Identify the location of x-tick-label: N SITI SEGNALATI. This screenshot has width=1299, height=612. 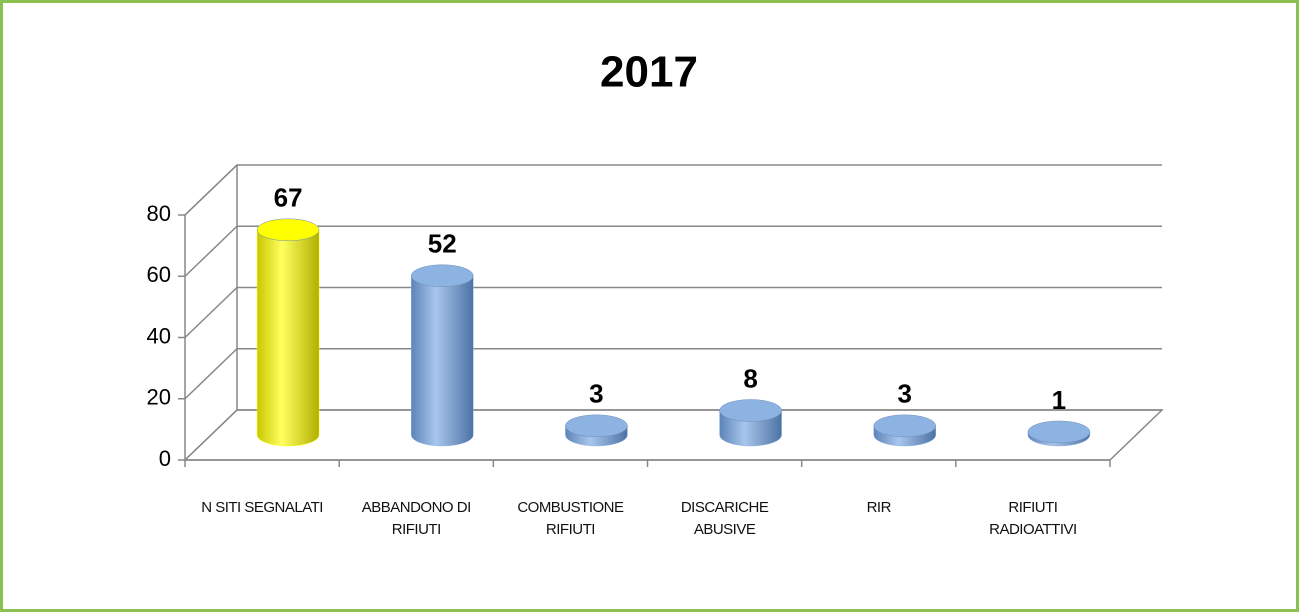
(262, 507).